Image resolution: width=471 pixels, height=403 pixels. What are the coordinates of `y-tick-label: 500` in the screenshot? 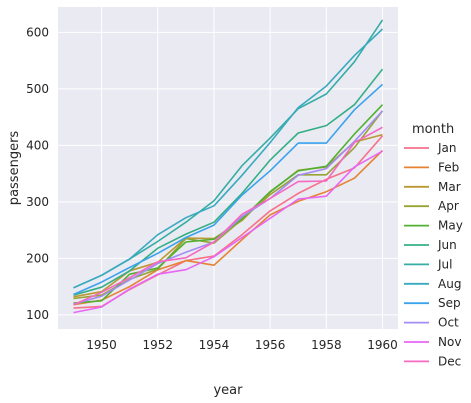 It's located at (37, 89).